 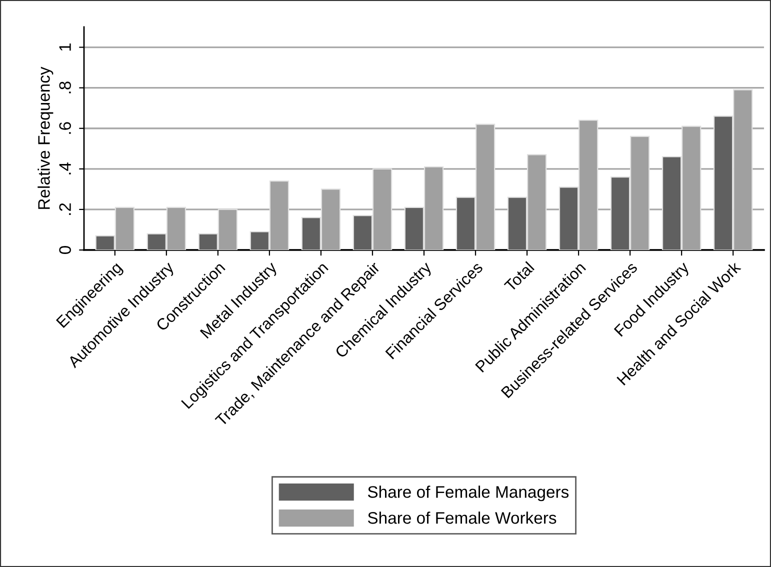 What do you see at coordinates (65, 88) in the screenshot?
I see `y-tick-label: .8` at bounding box center [65, 88].